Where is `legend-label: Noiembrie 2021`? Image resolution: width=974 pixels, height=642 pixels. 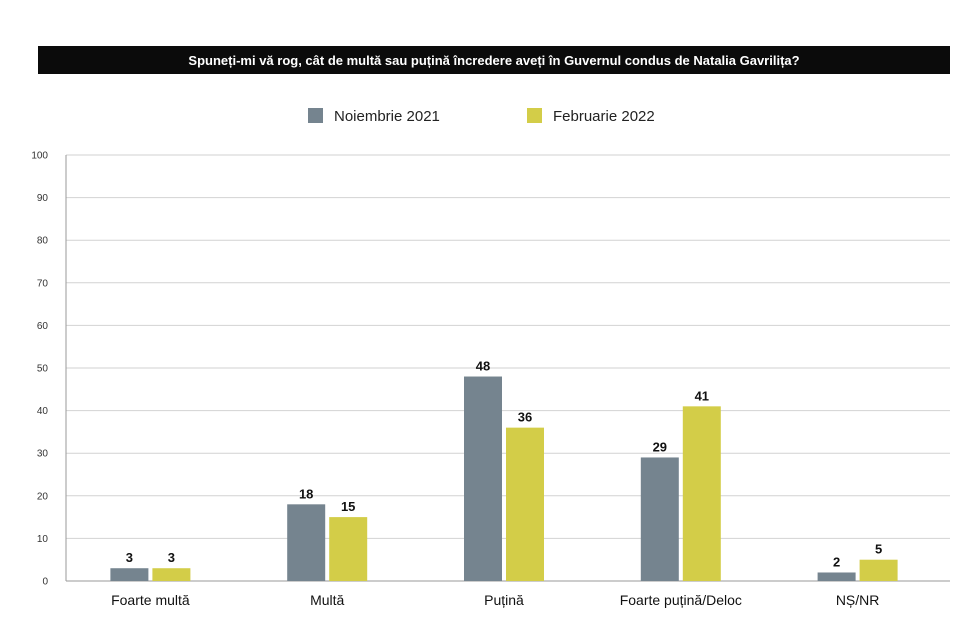
legend-label: Noiembrie 2021 is located at coordinates (387, 116).